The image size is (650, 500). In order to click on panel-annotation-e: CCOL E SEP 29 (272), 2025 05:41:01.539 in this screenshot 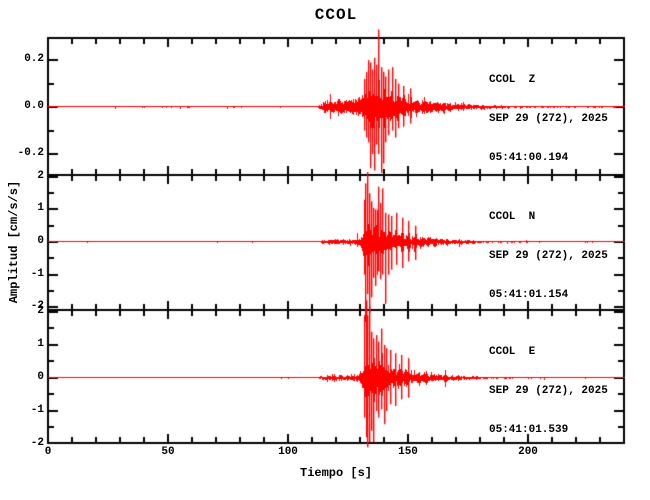, I will do `click(548, 391)`.